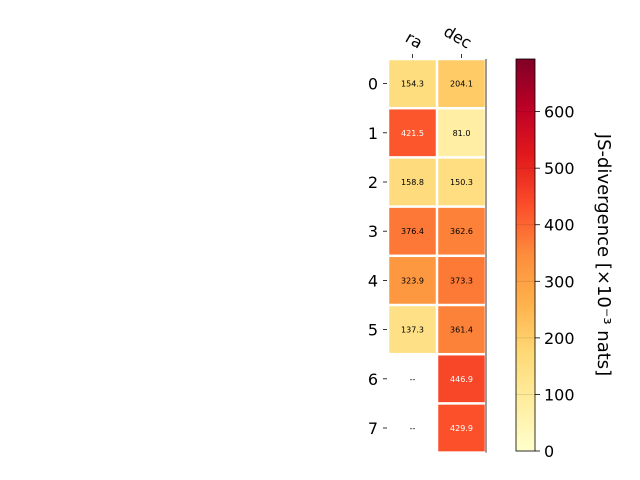  What do you see at coordinates (458, 37) in the screenshot?
I see `column-tick-label: dec` at bounding box center [458, 37].